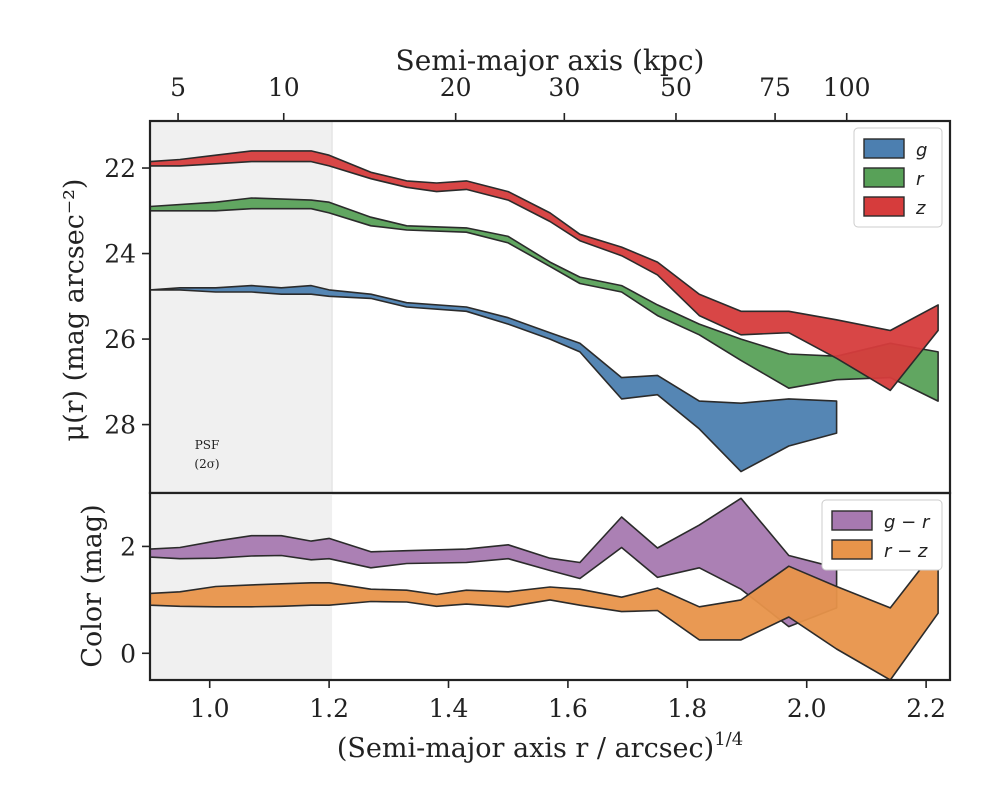  I want to click on x-tick-label: 2.0, so click(807, 708).